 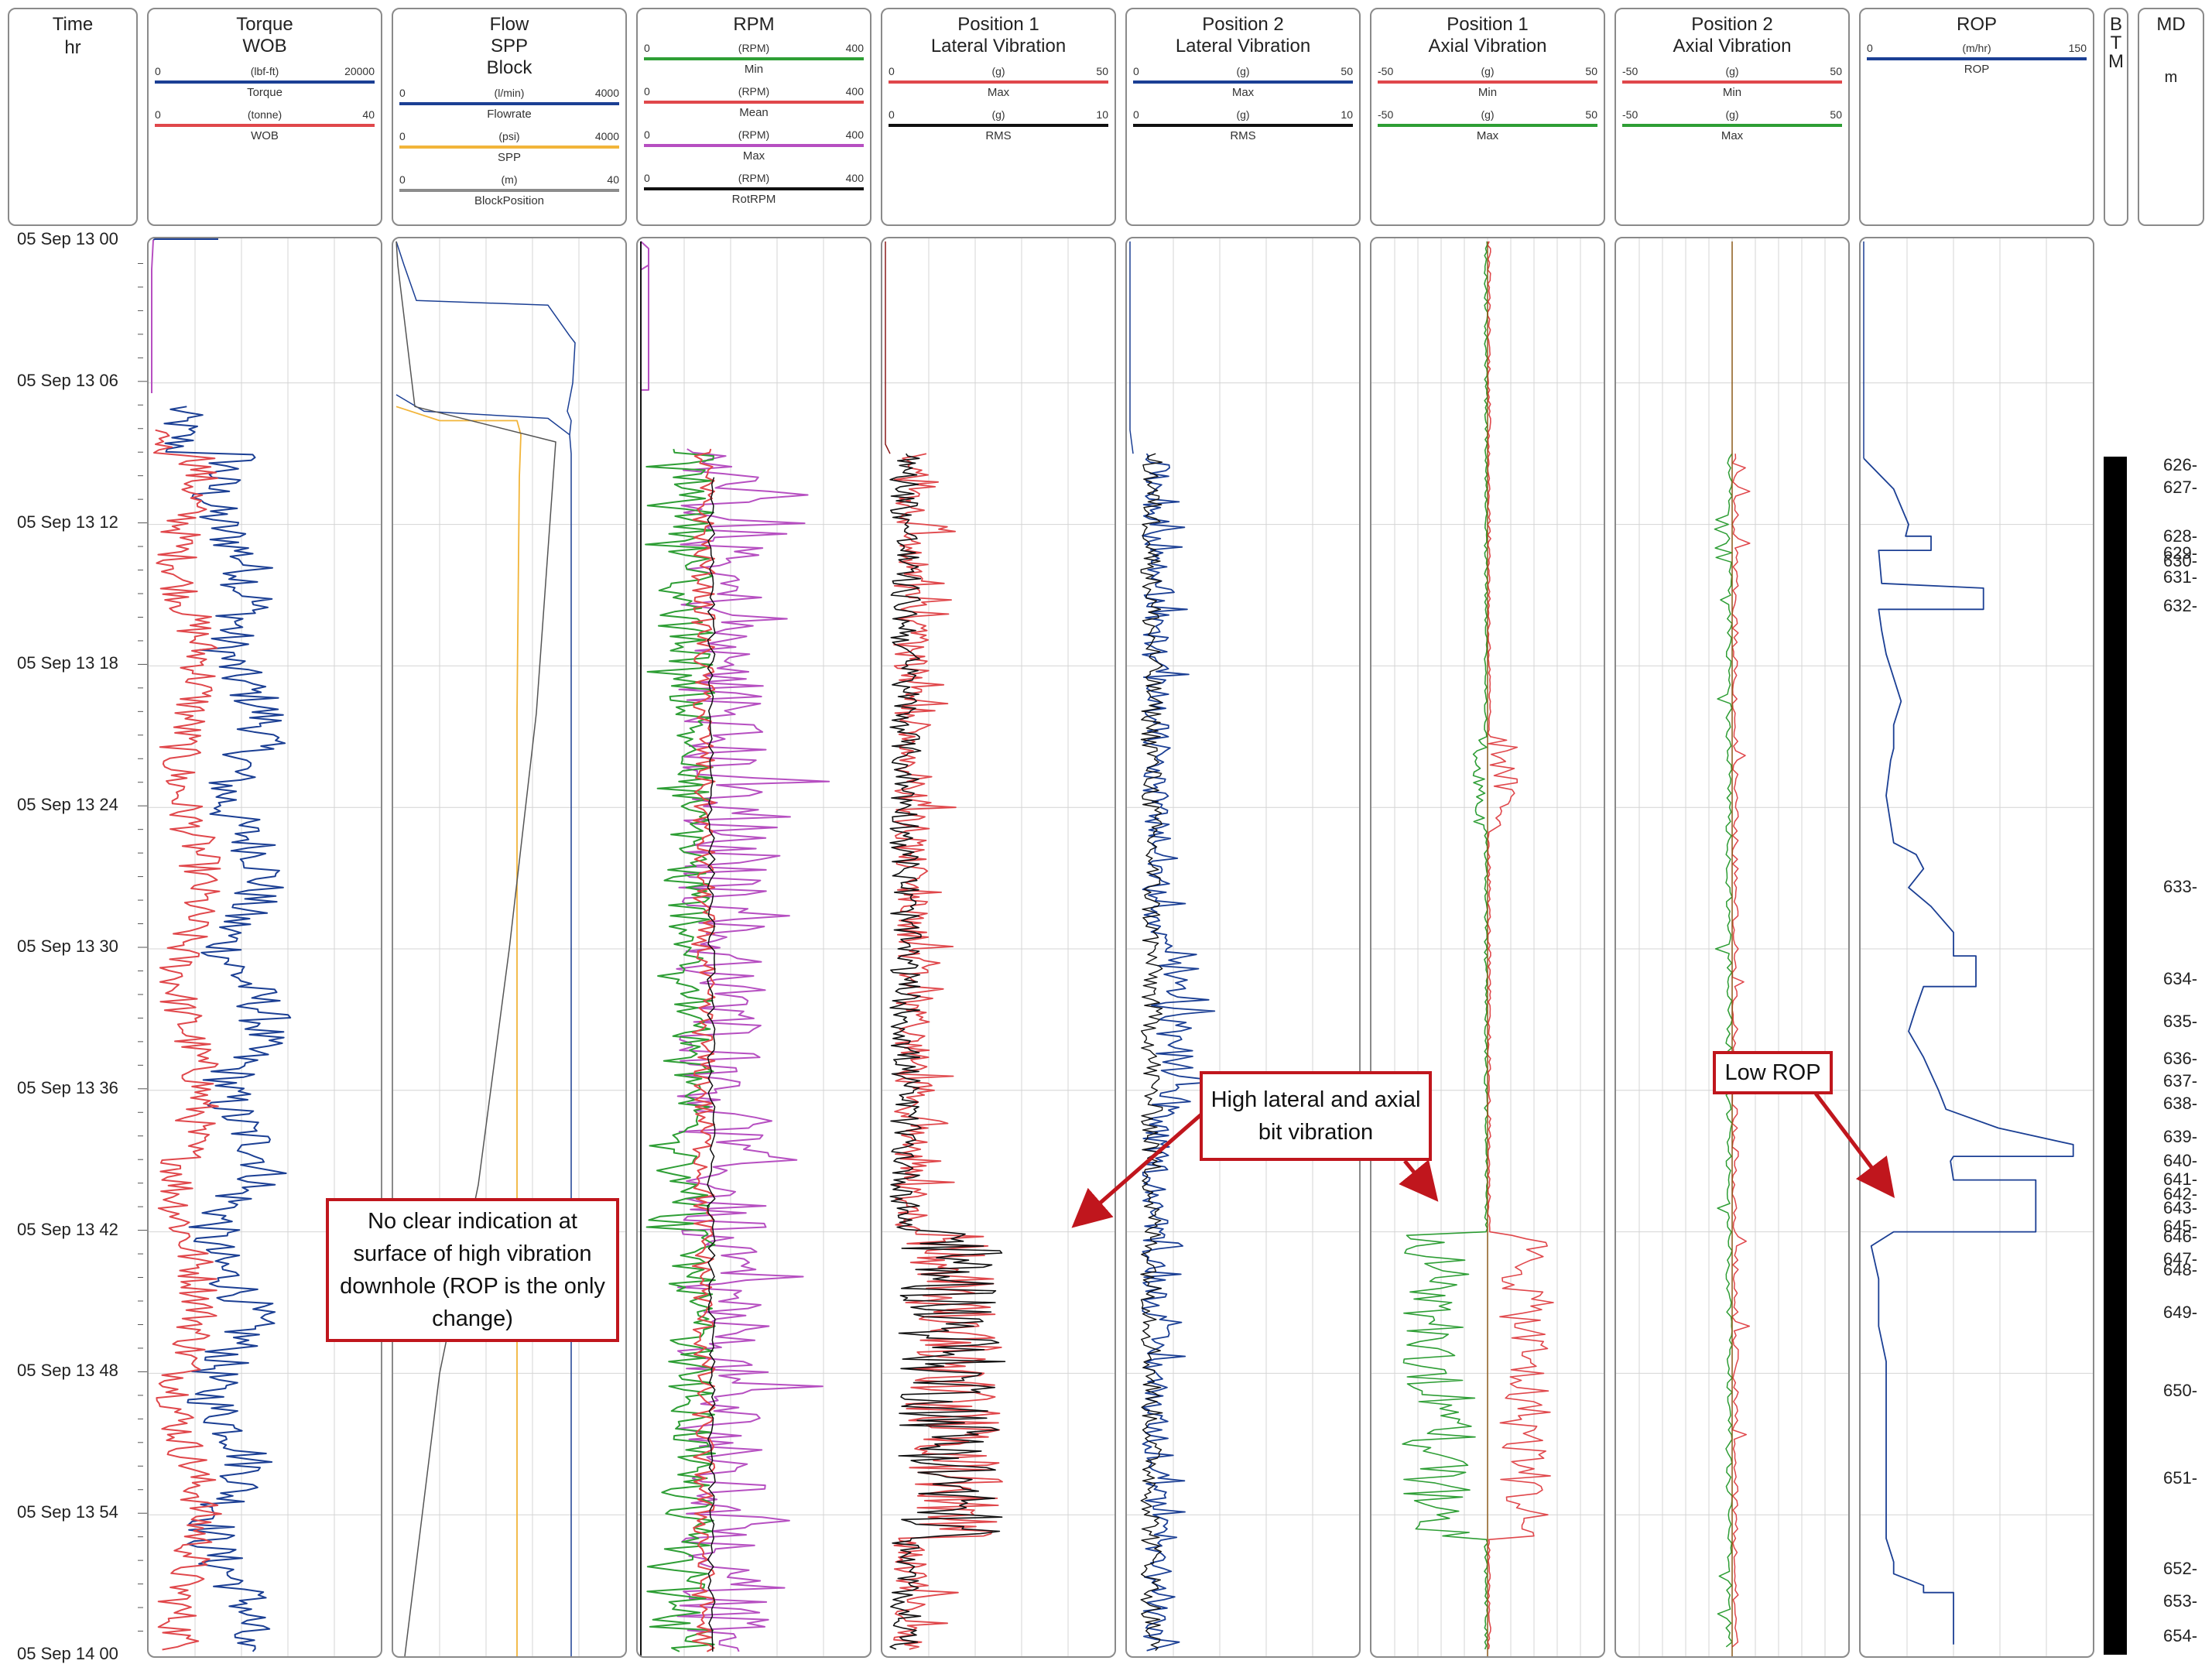 What do you see at coordinates (187, 1040) in the screenshot?
I see `wob-curve` at bounding box center [187, 1040].